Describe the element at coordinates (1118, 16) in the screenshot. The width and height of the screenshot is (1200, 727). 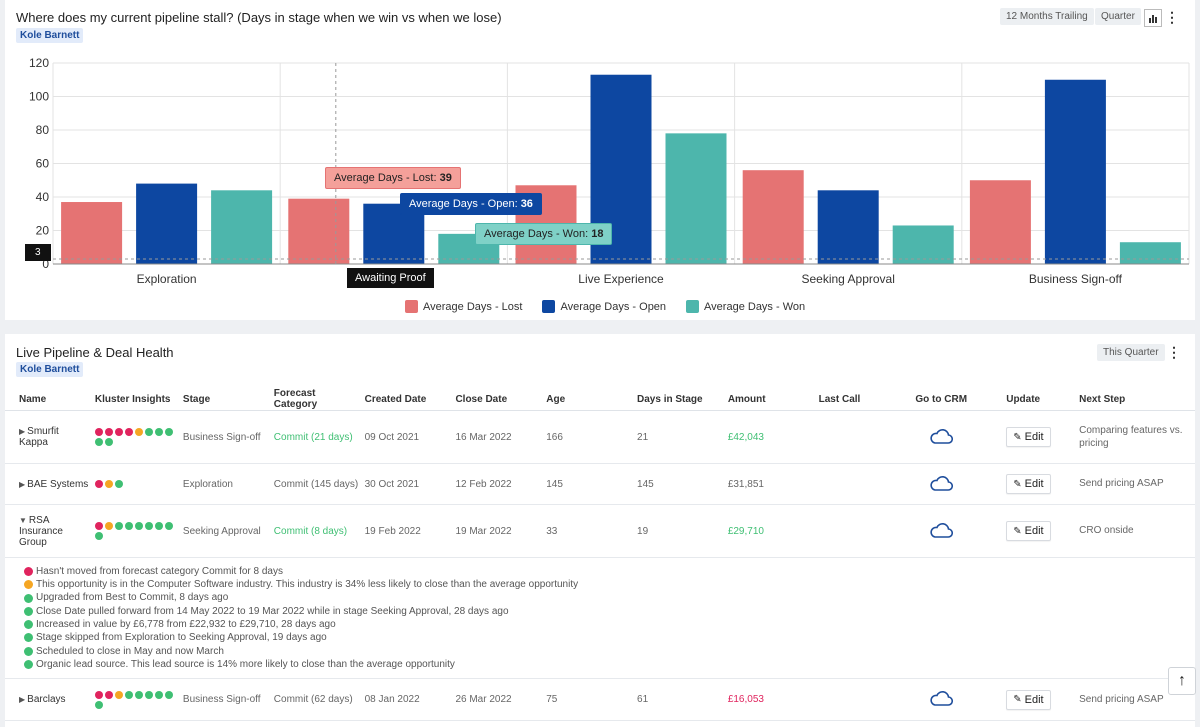
I see `period-filter-pill: Quarter` at that location.